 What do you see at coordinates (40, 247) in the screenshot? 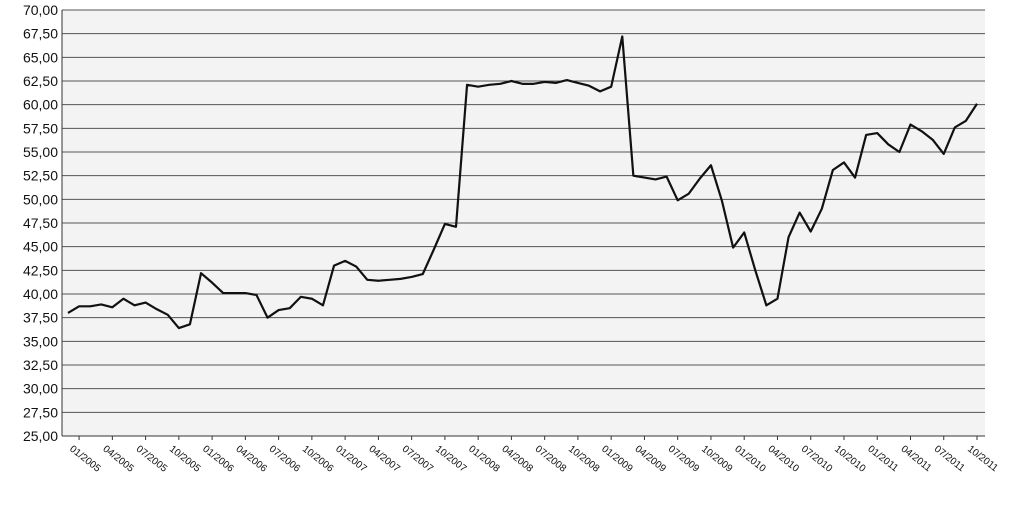
I see `y-tick-label: 45,00` at bounding box center [40, 247].